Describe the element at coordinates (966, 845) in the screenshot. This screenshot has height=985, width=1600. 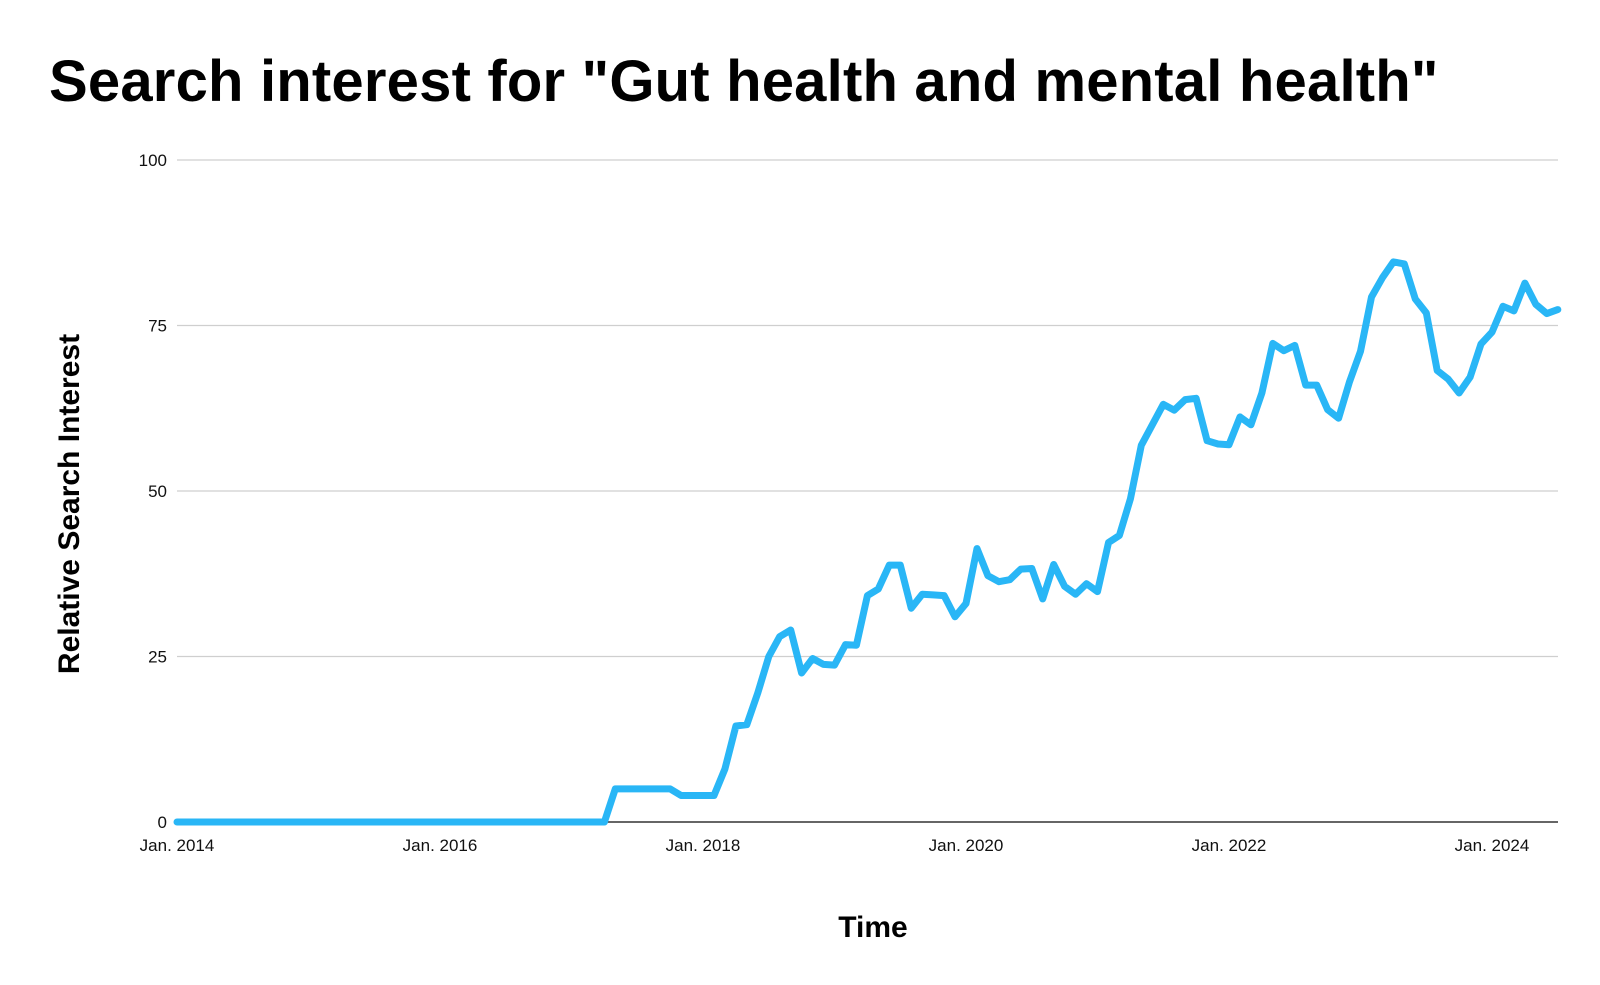
I see `x-tick-label: Jan. 2020` at that location.